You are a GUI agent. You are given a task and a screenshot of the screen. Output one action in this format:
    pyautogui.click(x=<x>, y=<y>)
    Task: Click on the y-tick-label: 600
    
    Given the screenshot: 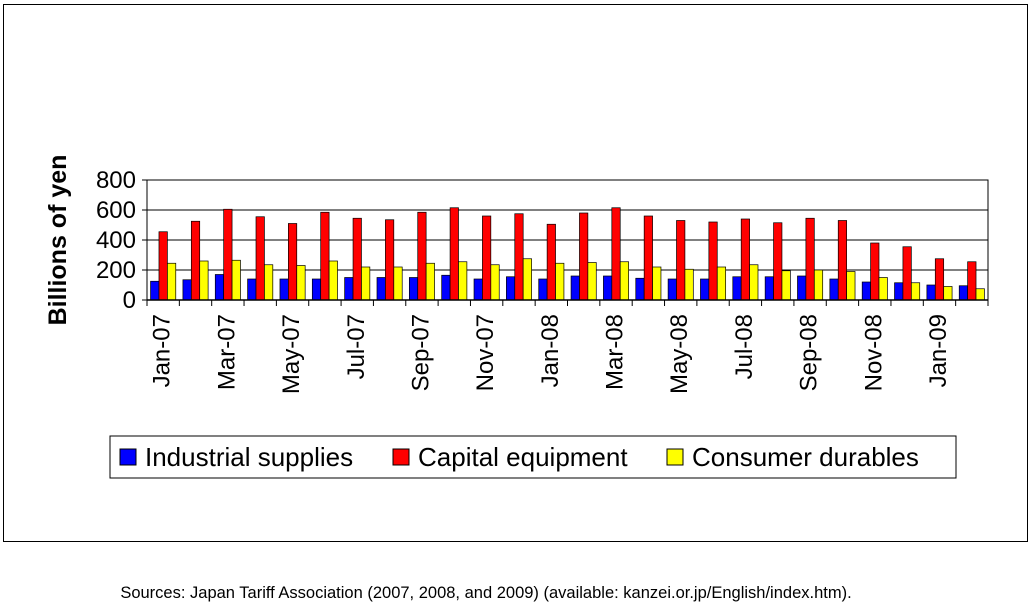 What is the action you would take?
    pyautogui.click(x=116, y=210)
    